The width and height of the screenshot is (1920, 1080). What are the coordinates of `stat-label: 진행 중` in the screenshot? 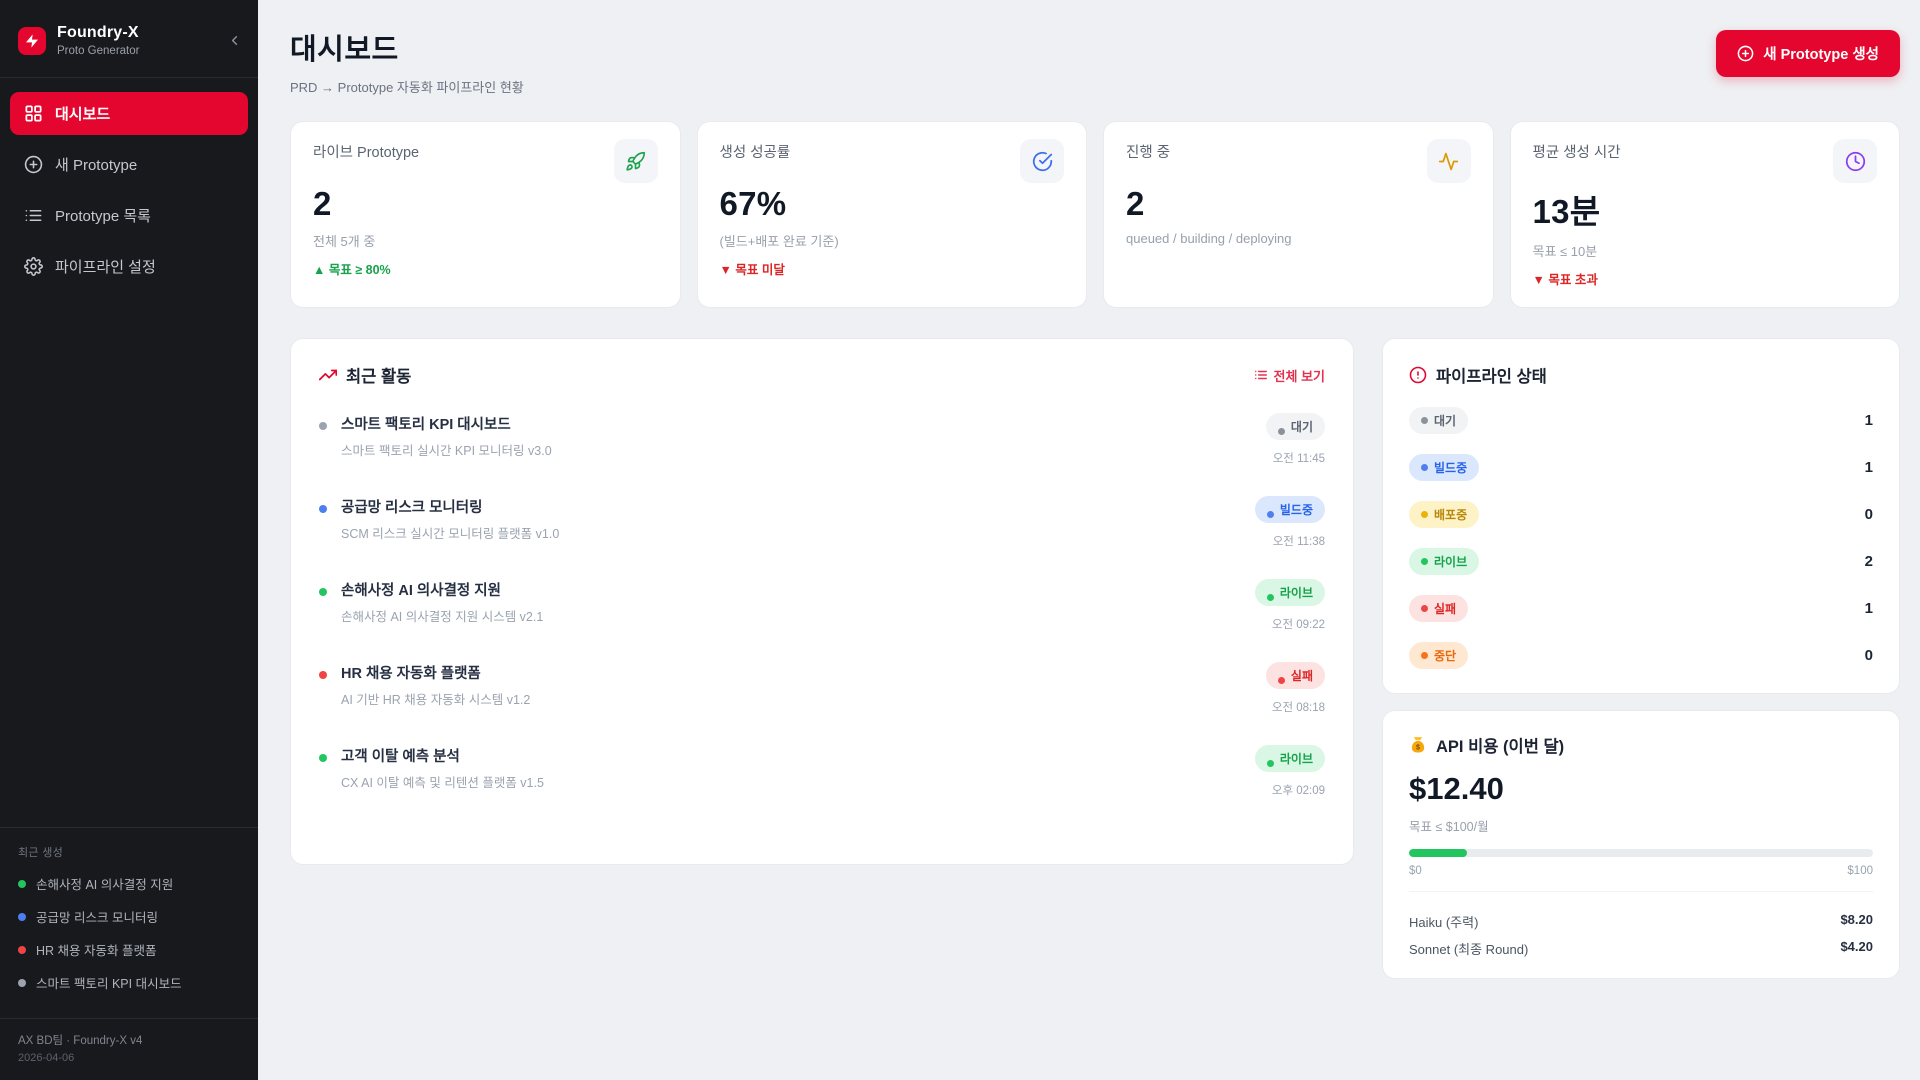 It's located at (1148, 153).